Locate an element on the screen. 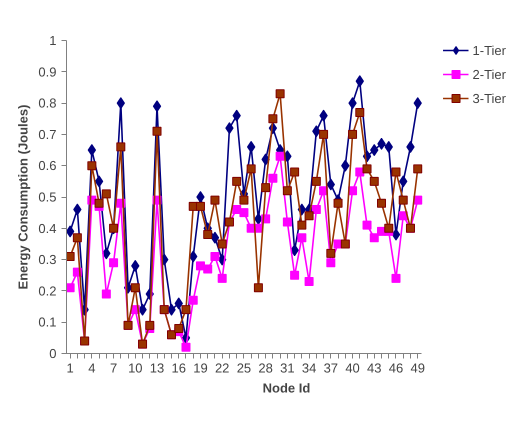  x-tick-label: 16 is located at coordinates (179, 368).